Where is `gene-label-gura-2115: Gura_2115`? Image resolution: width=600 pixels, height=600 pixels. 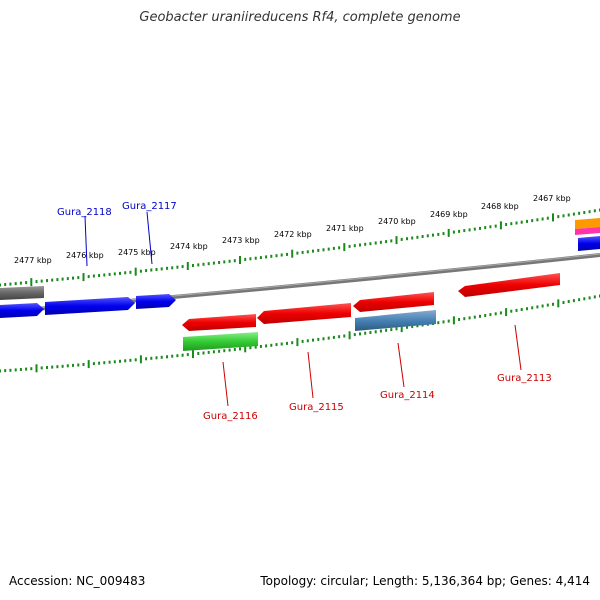
gene-label-gura-2115: Gura_2115 is located at coordinates (316, 407).